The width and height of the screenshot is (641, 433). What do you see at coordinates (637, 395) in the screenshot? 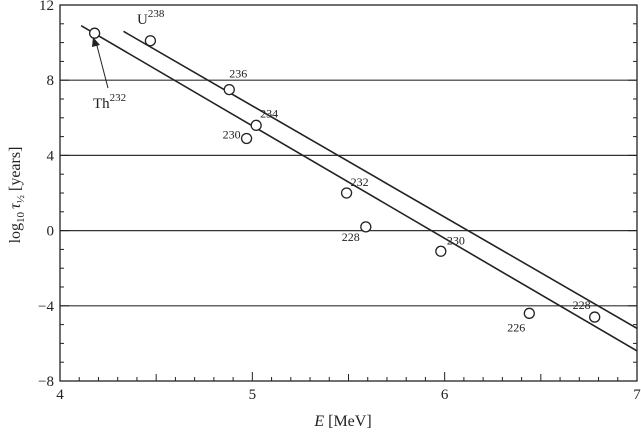
I see `x-tick-label: 7` at bounding box center [637, 395].